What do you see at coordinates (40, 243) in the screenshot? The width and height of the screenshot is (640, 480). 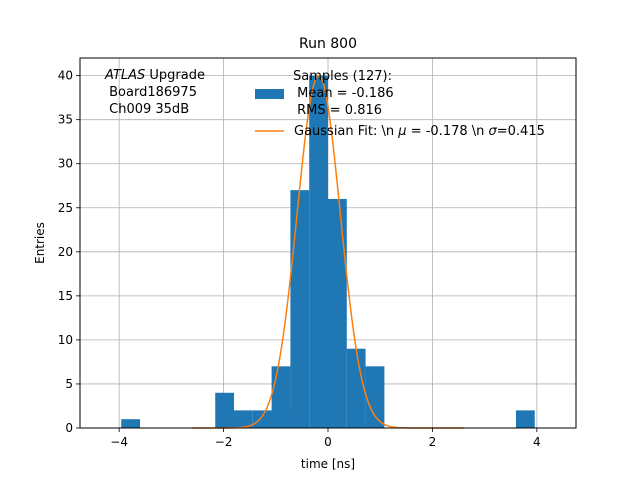 I see `y-axis-label: Entries` at bounding box center [40, 243].